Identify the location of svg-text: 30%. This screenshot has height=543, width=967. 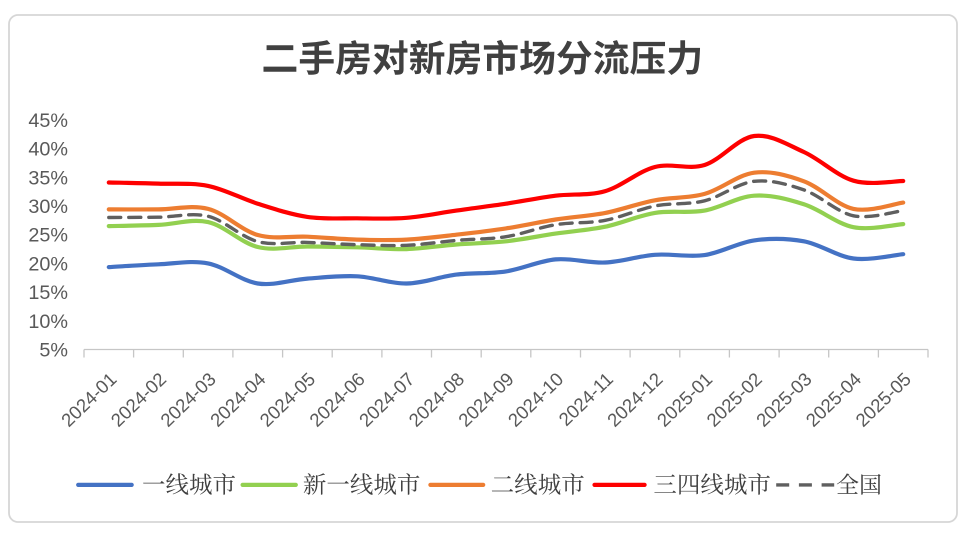
(48, 207).